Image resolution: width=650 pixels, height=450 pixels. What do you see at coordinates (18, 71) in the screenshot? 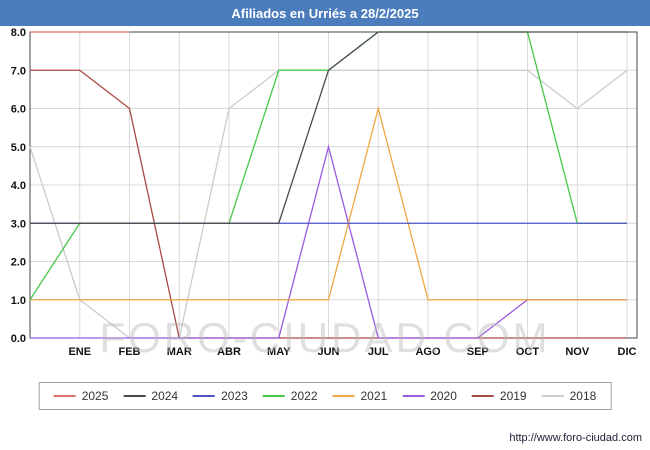
I see `y-tick-label: 7.0` at bounding box center [18, 71].